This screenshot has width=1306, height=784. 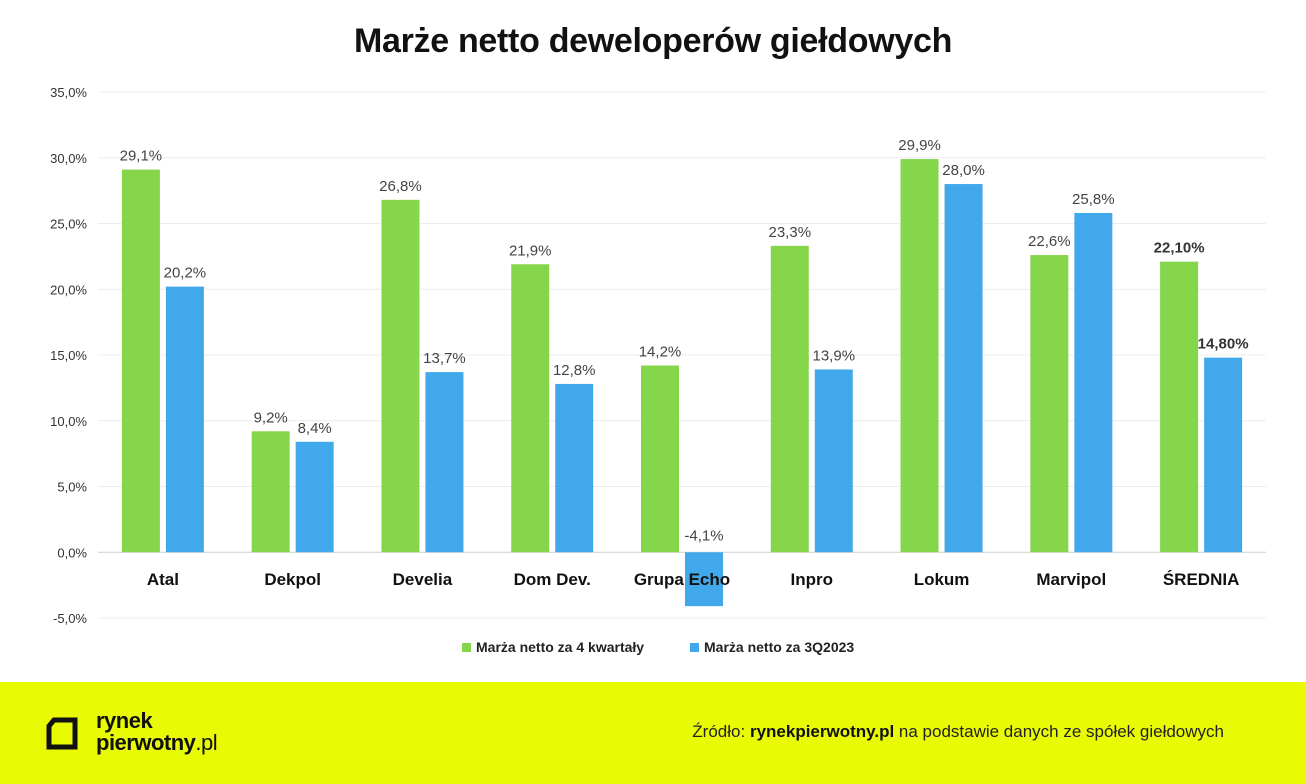 I want to click on data-label: 26,8%, so click(x=400, y=186).